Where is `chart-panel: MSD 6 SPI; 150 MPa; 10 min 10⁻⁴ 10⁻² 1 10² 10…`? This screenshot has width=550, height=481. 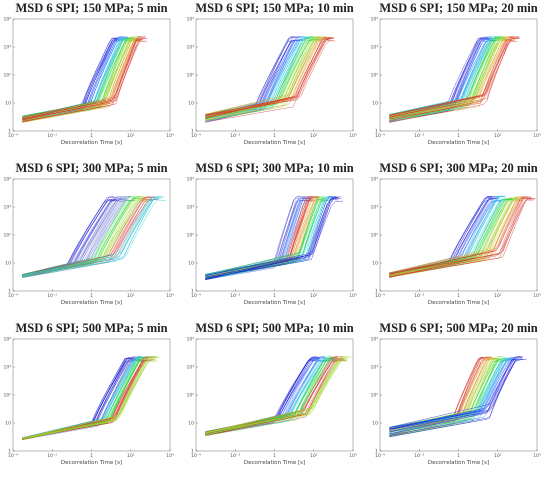
chart-panel: MSD 6 SPI; 150 MPa; 10 min 10⁻⁴ 10⁻² 1 10² 10… is located at coordinates (274, 80).